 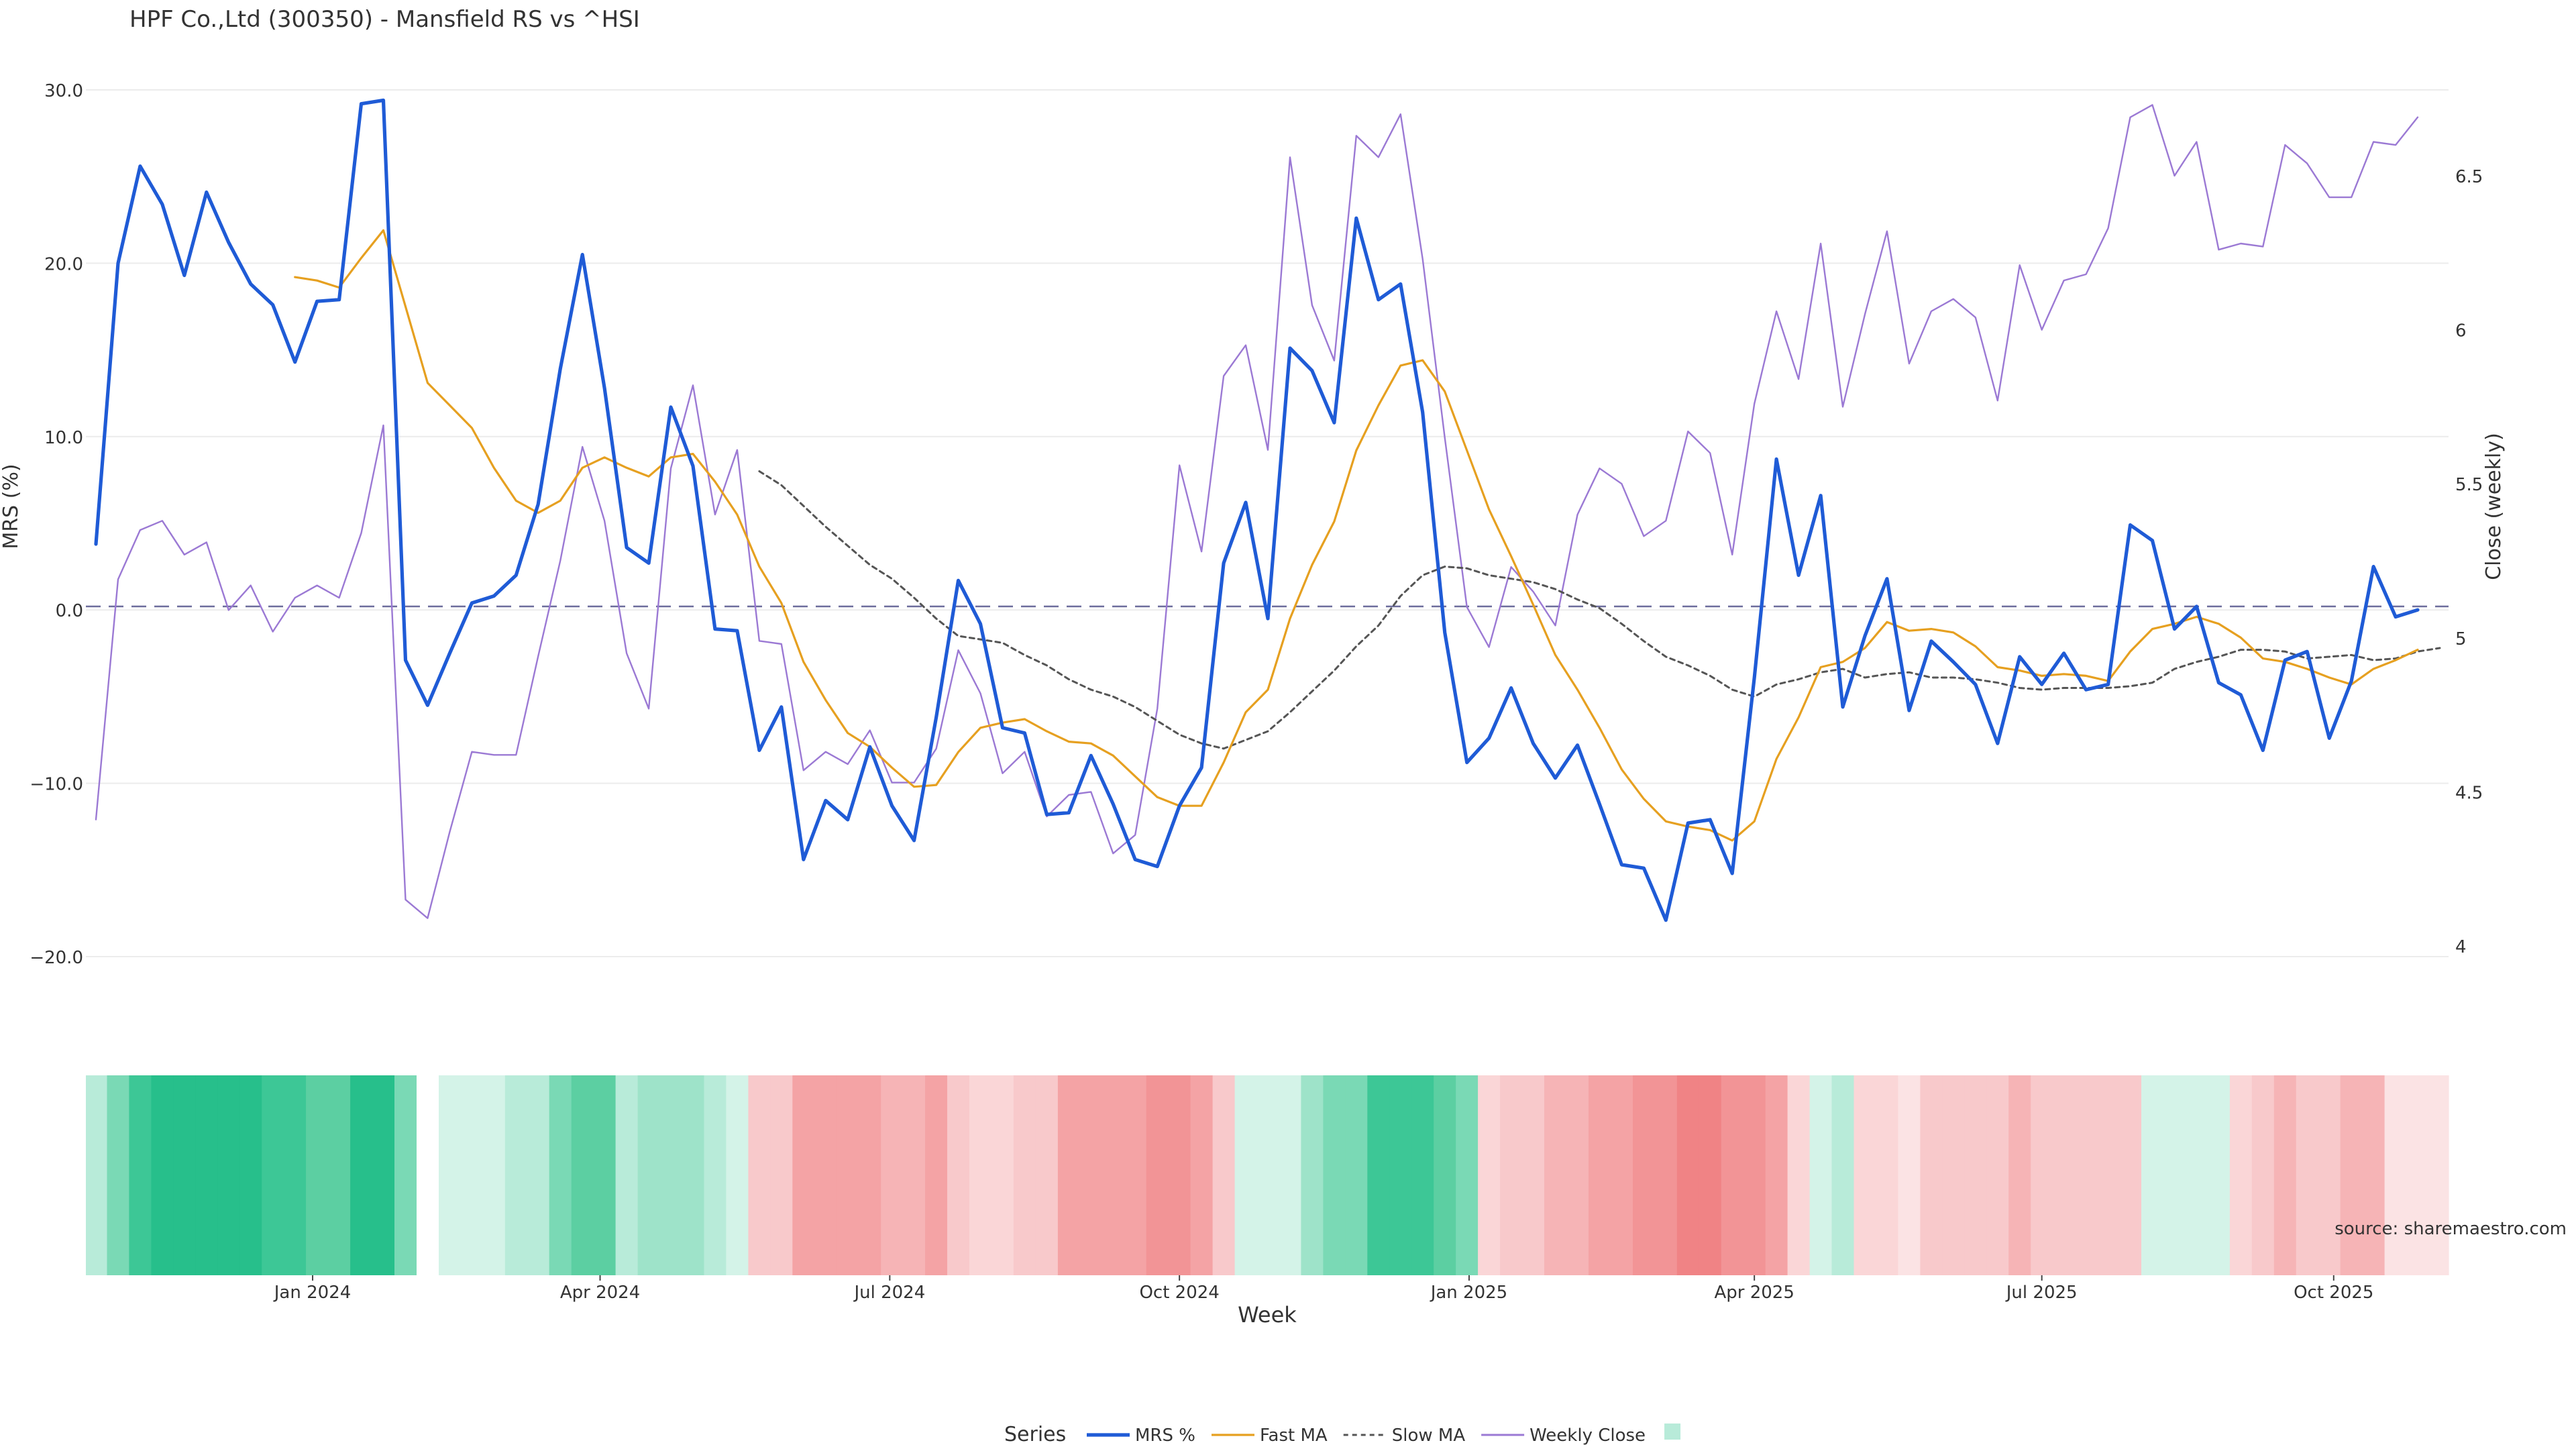 I want to click on left-tick-label: 20.0, so click(x=63, y=264).